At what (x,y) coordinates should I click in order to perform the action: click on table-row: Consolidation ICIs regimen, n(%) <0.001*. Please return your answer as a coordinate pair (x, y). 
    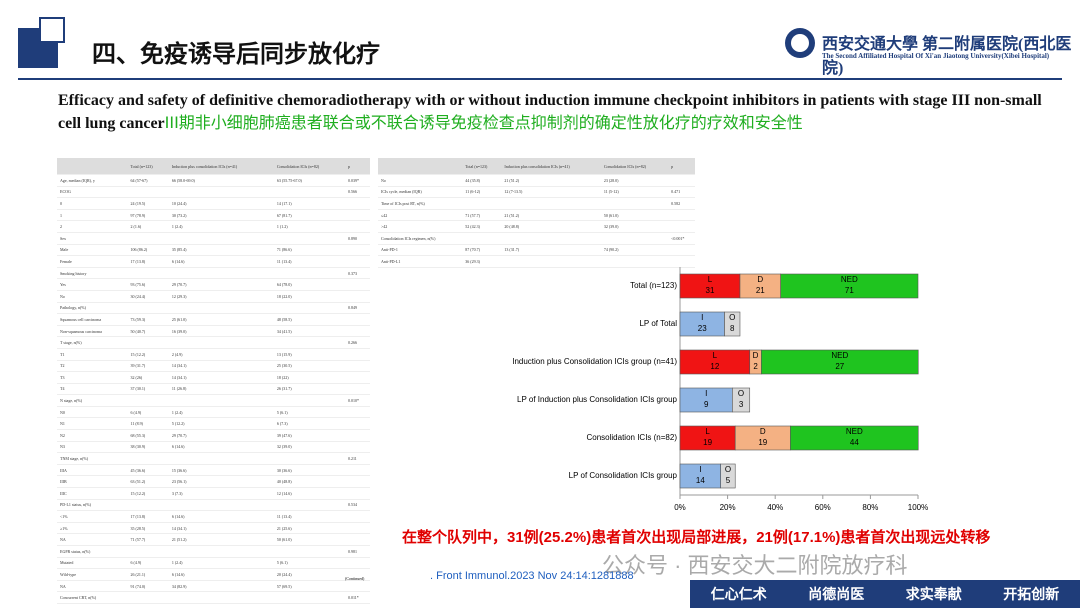
    Looking at the image, I should click on (536, 238).